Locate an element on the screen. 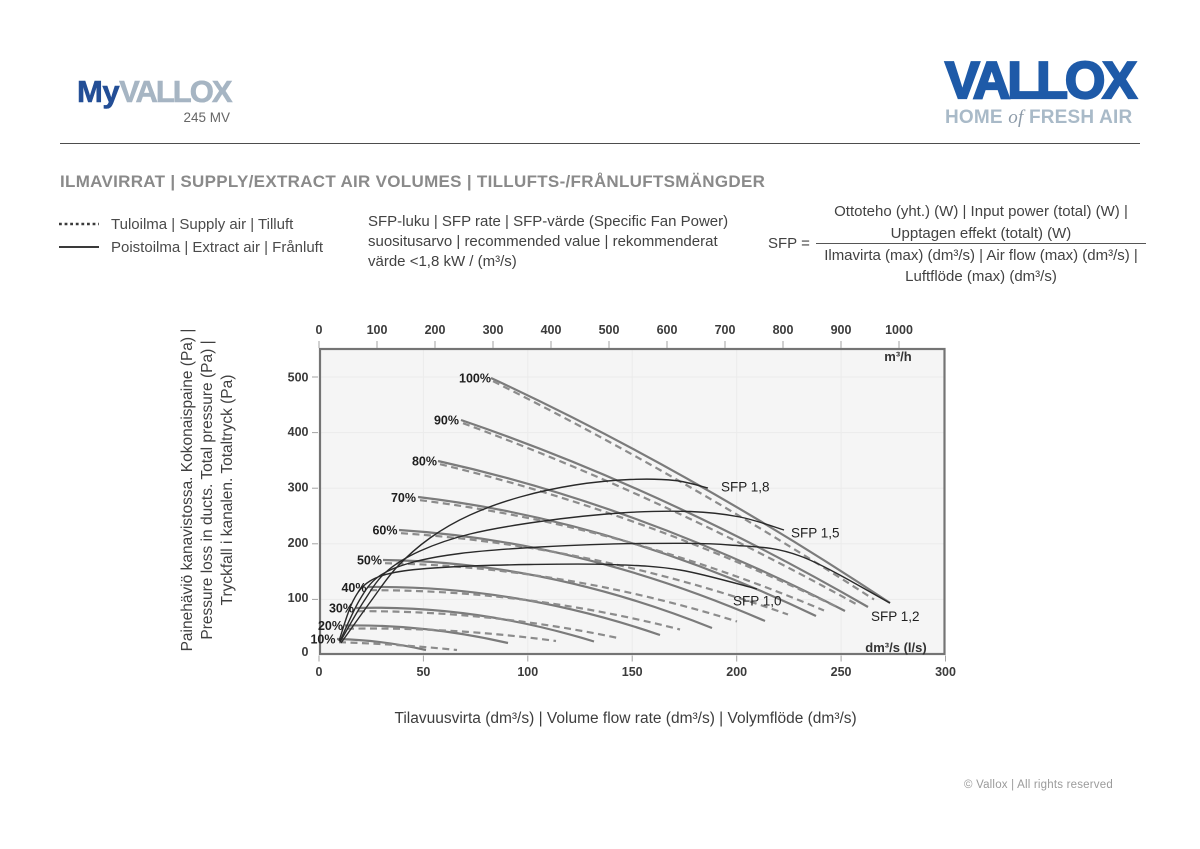 Image resolution: width=1200 pixels, height=849 pixels. svg-text: SFP 1,8 is located at coordinates (745, 487).